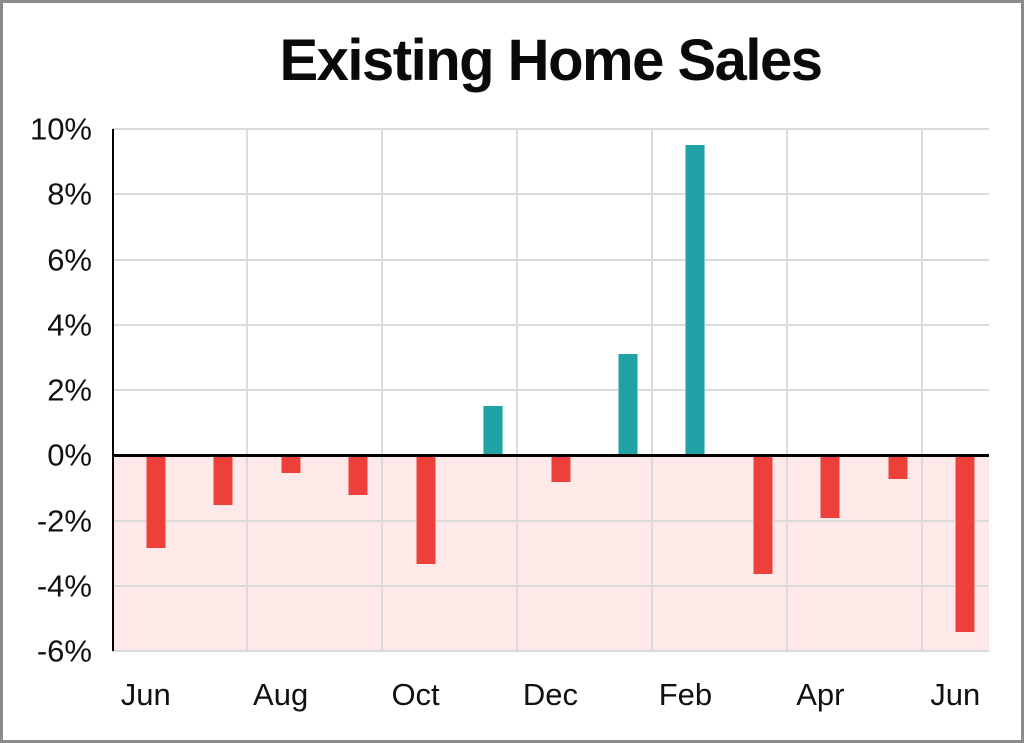 Image resolution: width=1024 pixels, height=743 pixels. What do you see at coordinates (64, 520) in the screenshot?
I see `y-tick-label: -2%` at bounding box center [64, 520].